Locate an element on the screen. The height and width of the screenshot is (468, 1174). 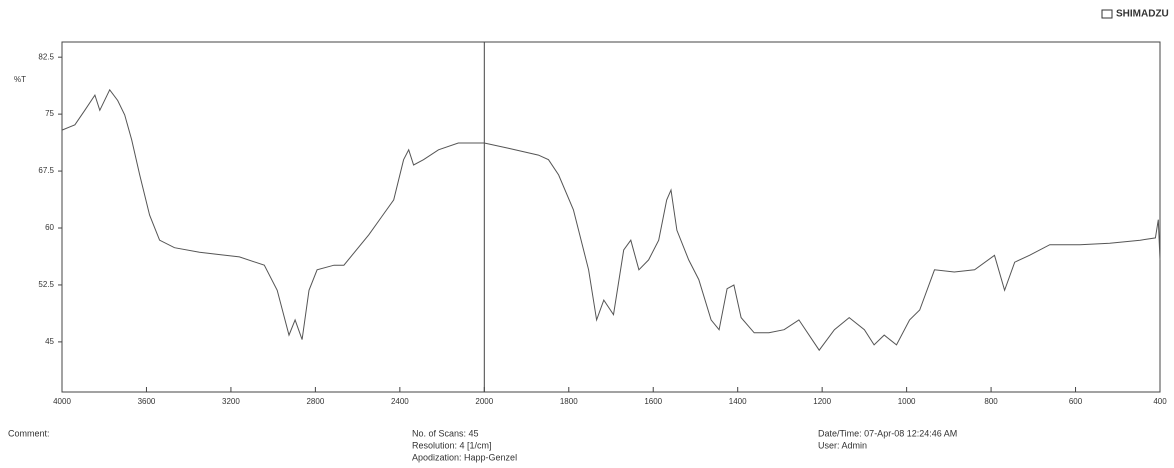
y-tick-label: 67.5 is located at coordinates (46, 170).